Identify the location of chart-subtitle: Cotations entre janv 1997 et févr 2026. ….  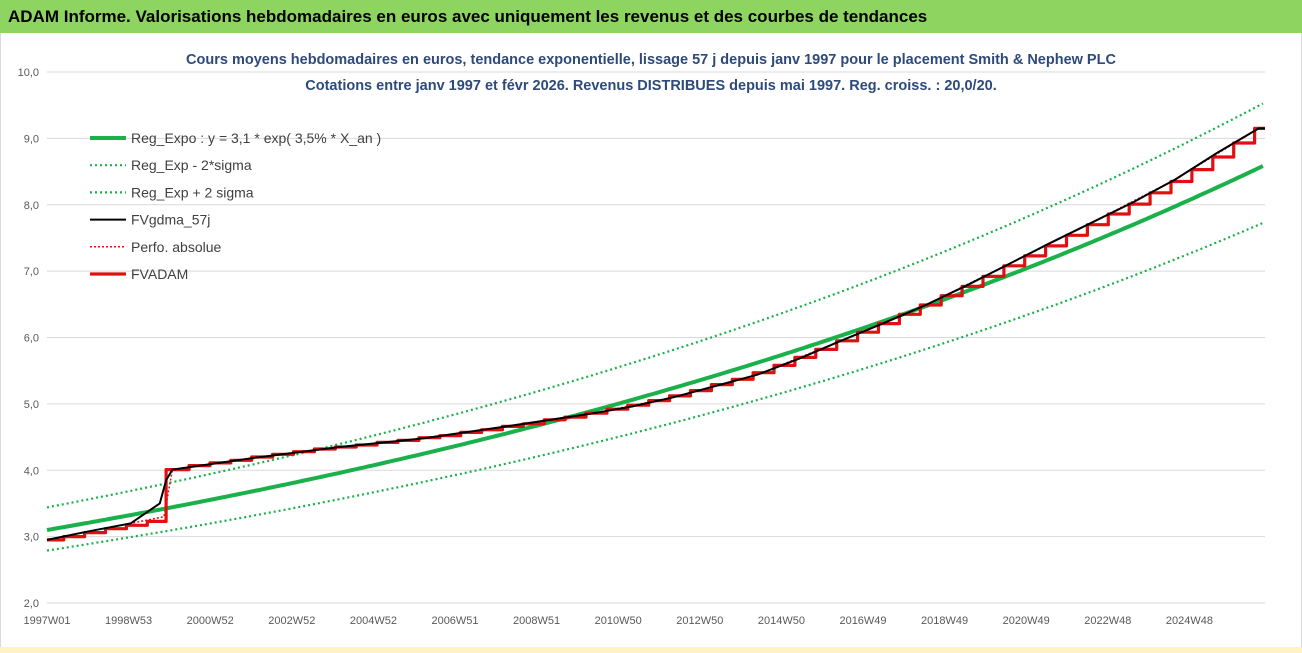
(651, 86).